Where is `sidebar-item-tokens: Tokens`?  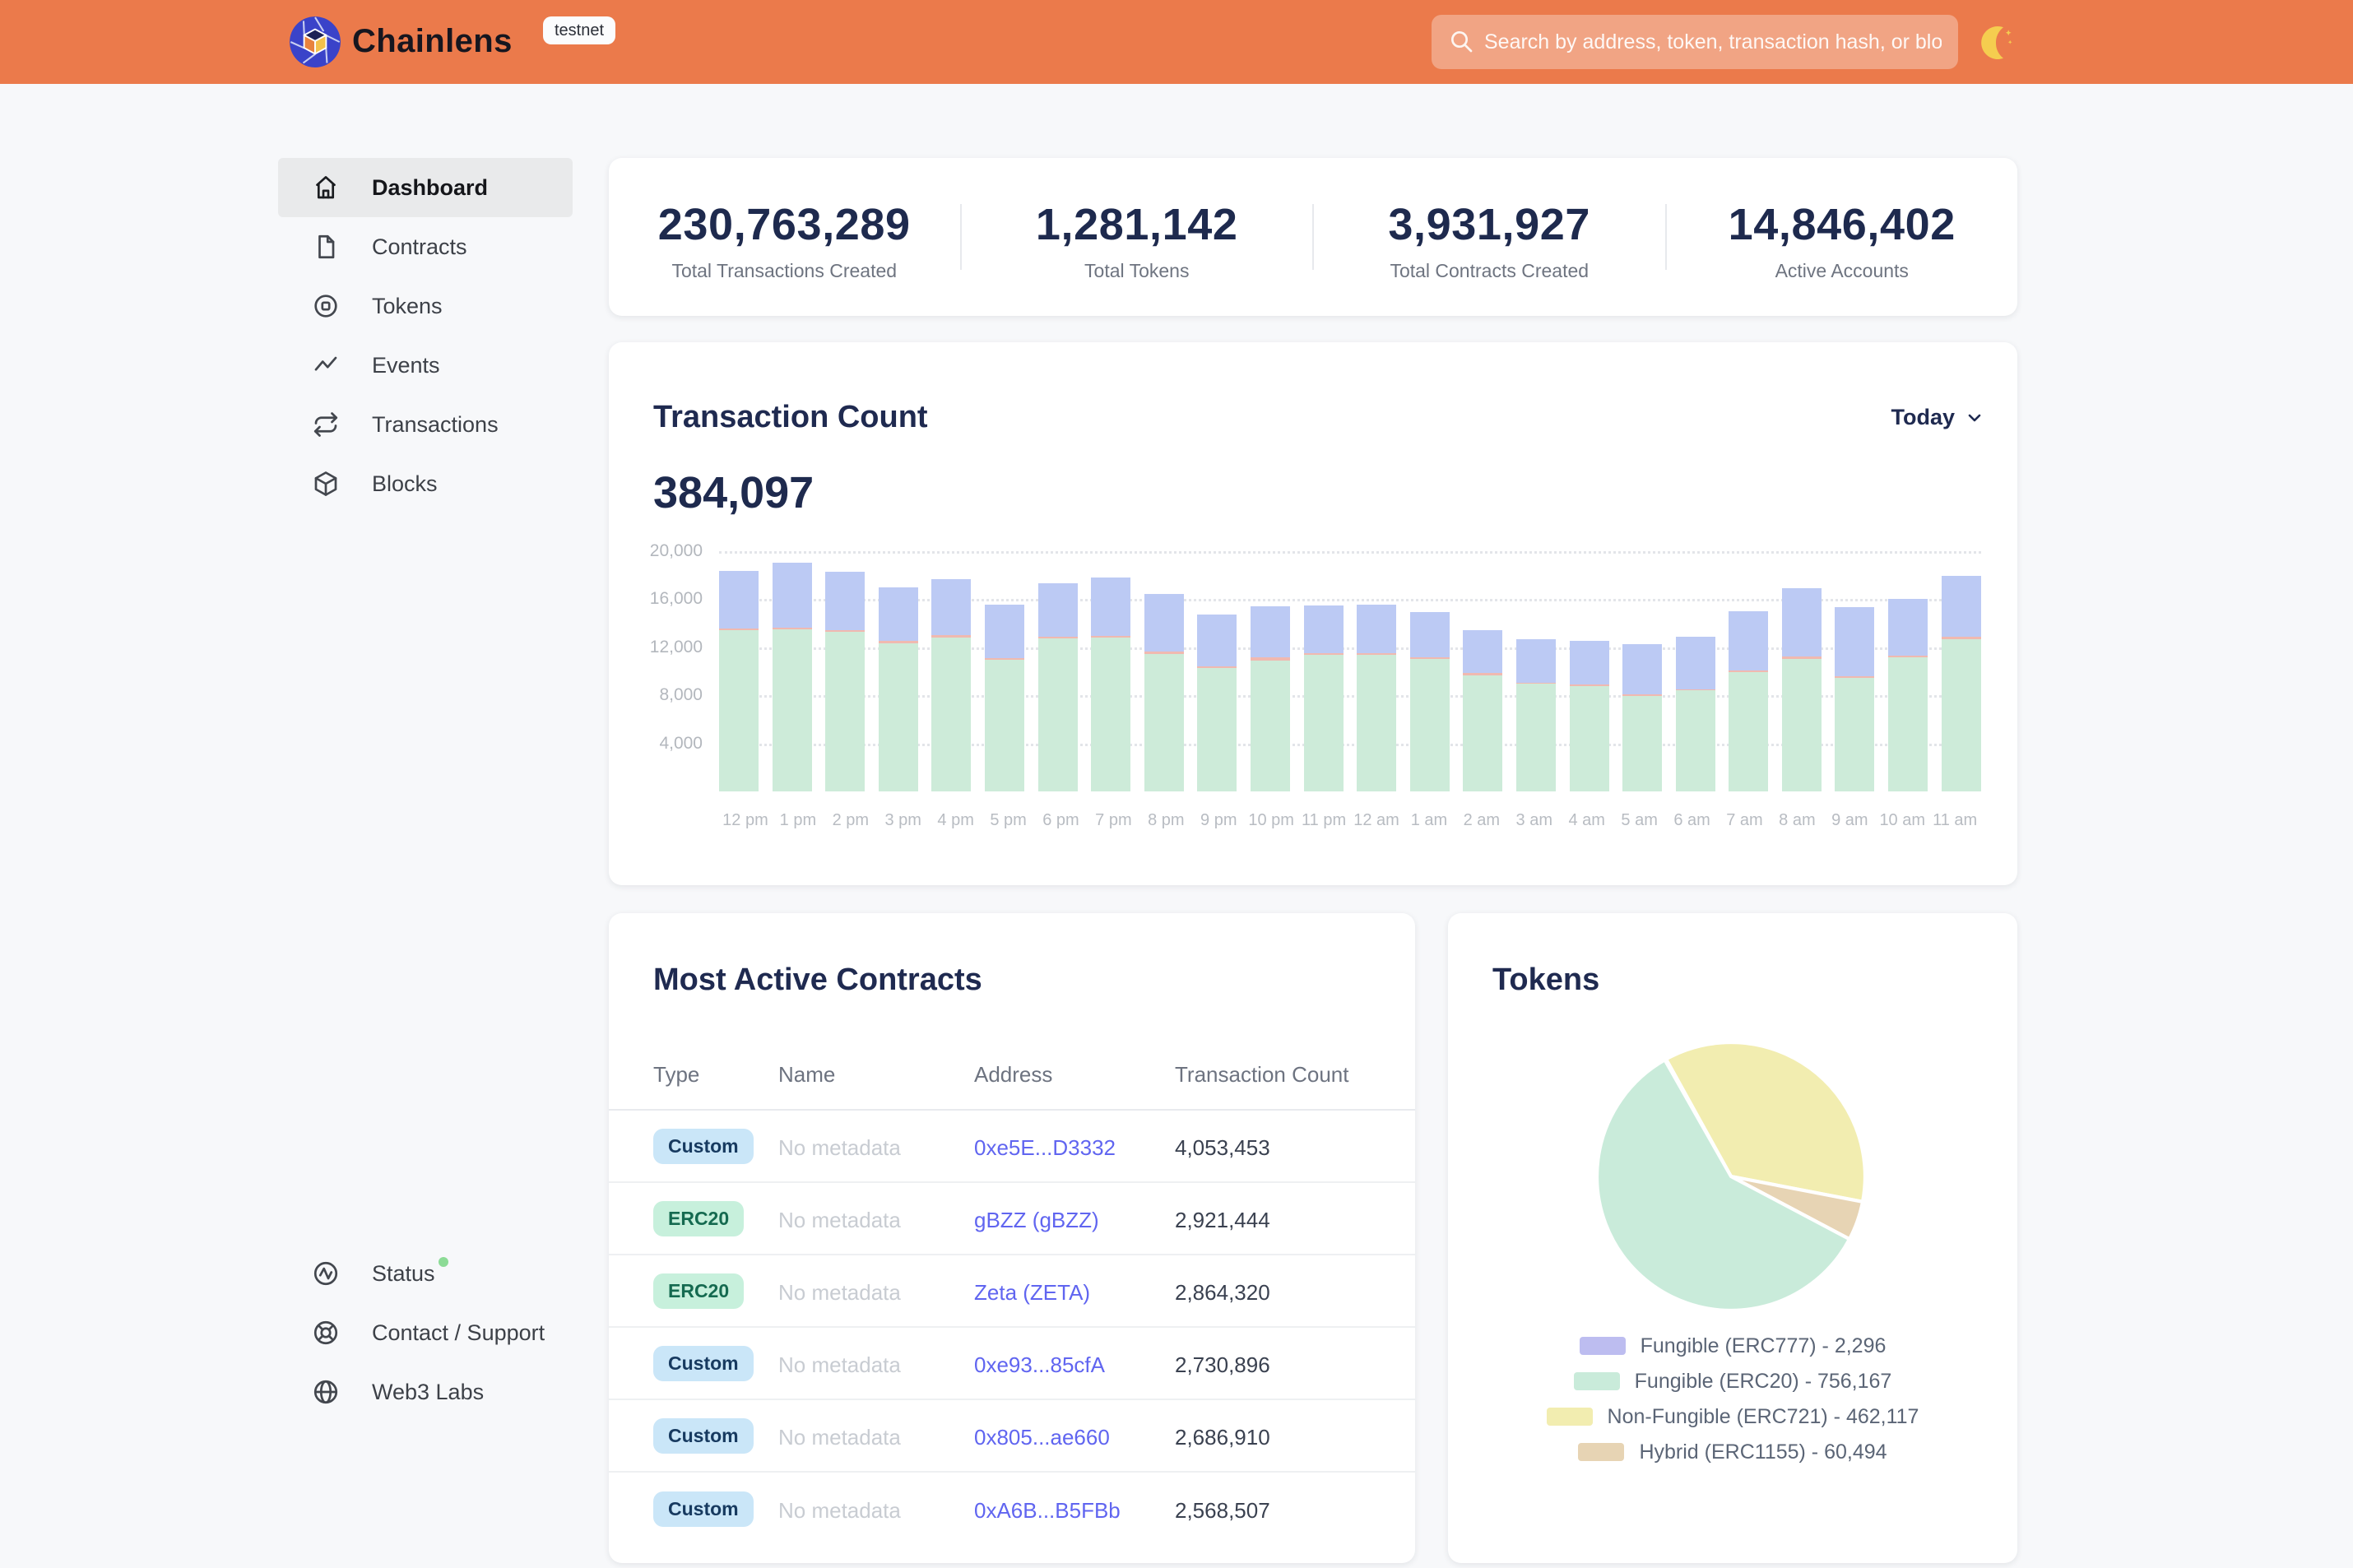 sidebar-item-tokens: Tokens is located at coordinates (425, 306).